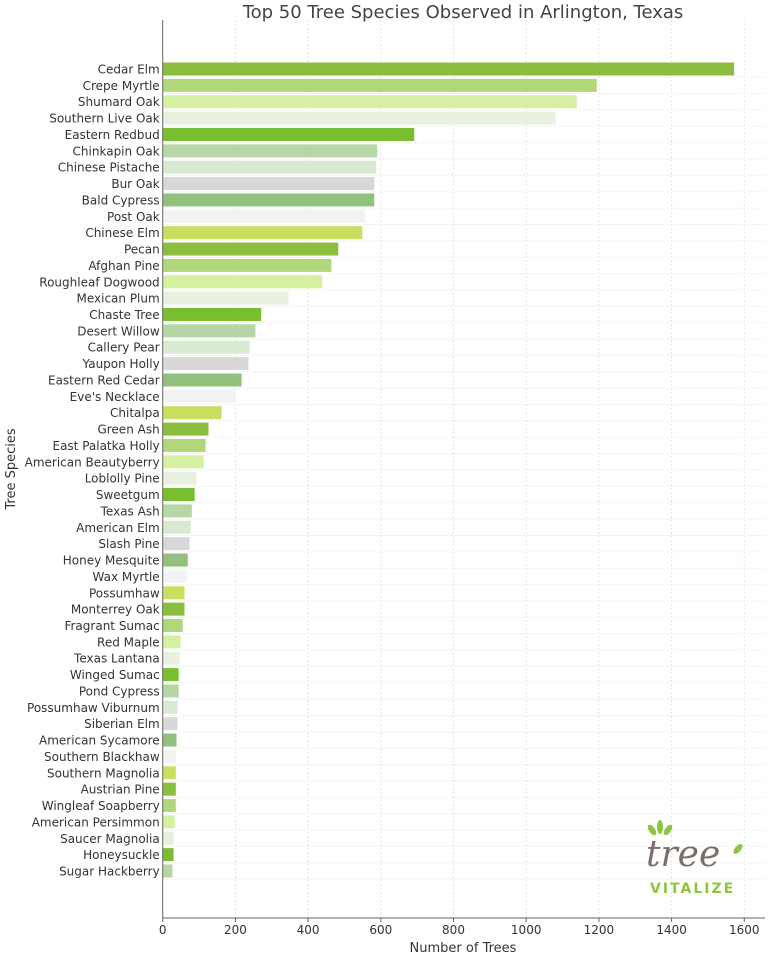 Image resolution: width=768 pixels, height=963 pixels. What do you see at coordinates (111, 561) in the screenshot?
I see `y-tick-label: Honey Mesquite` at bounding box center [111, 561].